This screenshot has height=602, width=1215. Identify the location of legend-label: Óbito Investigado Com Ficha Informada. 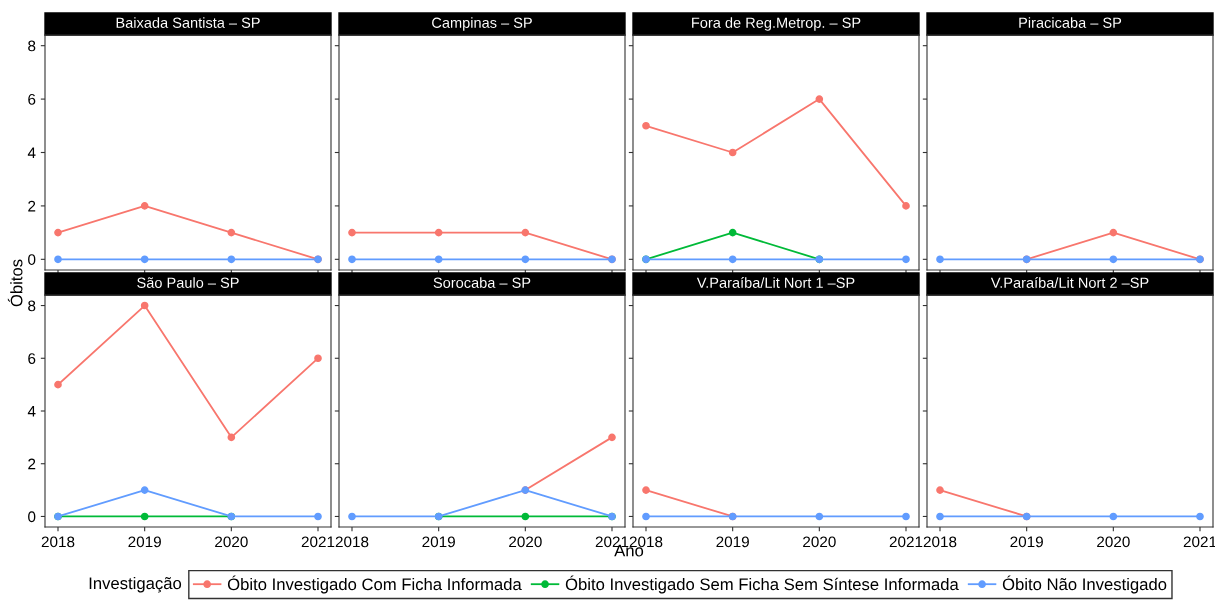
(374, 584).